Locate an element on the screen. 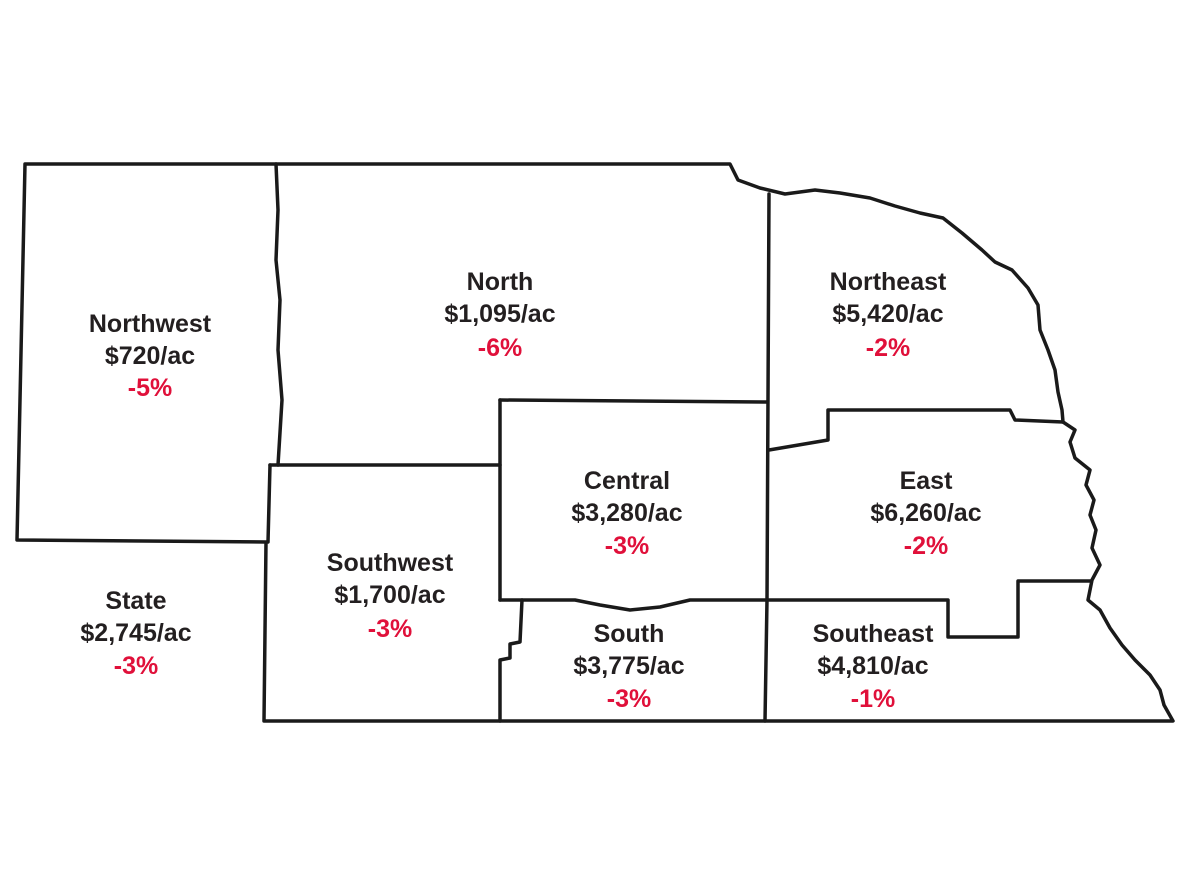 Image resolution: width=1193 pixels, height=893 pixels. region-northeast-change: -2% is located at coordinates (888, 348).